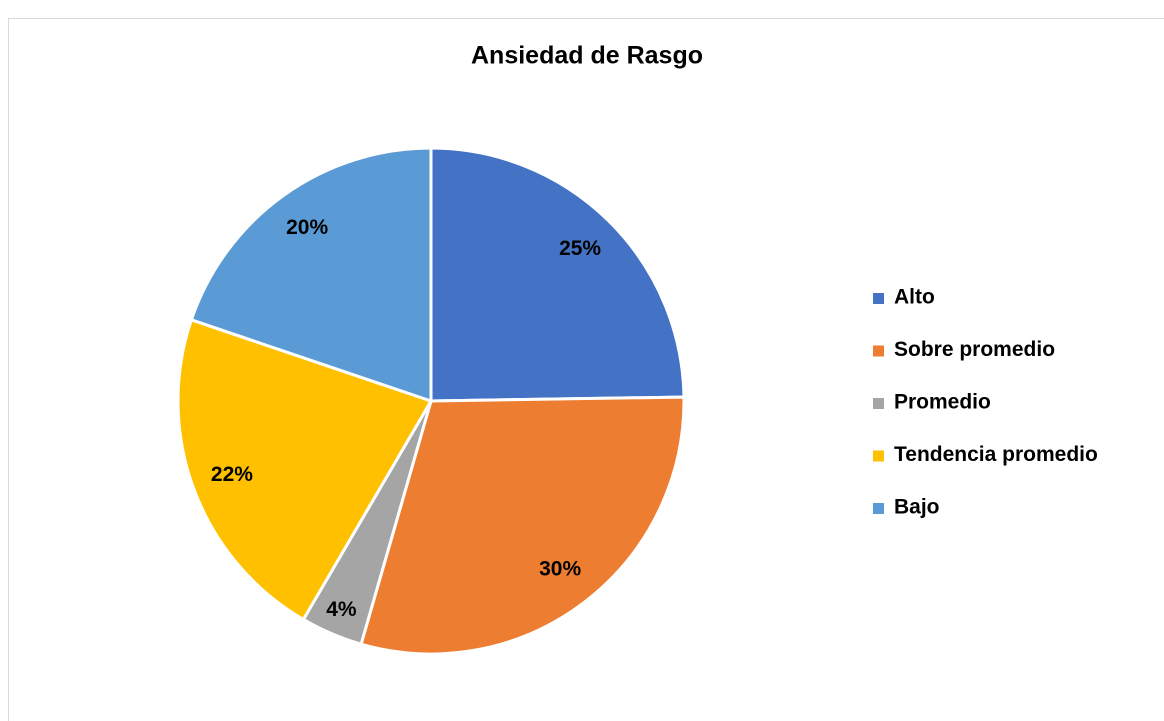  Describe the element at coordinates (996, 454) in the screenshot. I see `legend-label: Tendencia promedio` at that location.